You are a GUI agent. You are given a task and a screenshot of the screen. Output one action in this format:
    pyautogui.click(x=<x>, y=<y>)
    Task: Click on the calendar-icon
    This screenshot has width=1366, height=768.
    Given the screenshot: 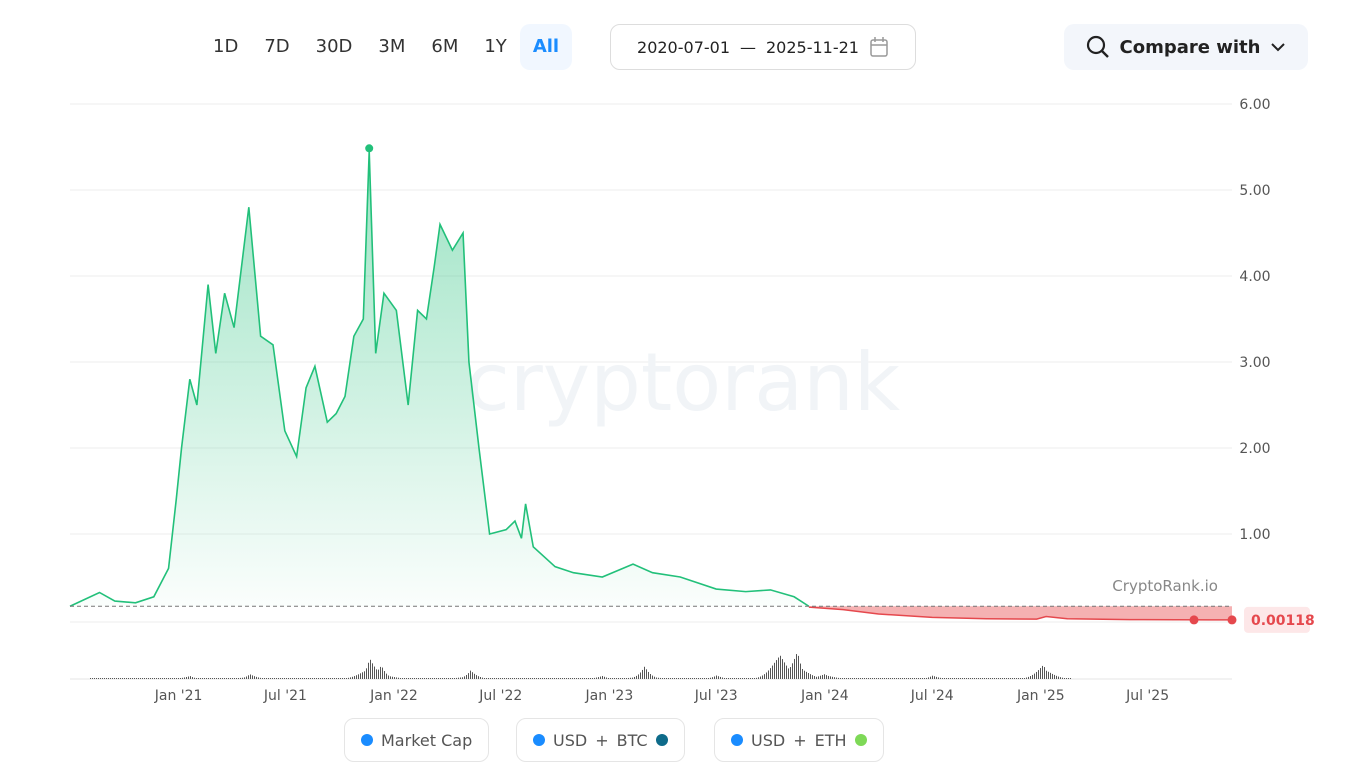 What is the action you would take?
    pyautogui.click(x=879, y=47)
    